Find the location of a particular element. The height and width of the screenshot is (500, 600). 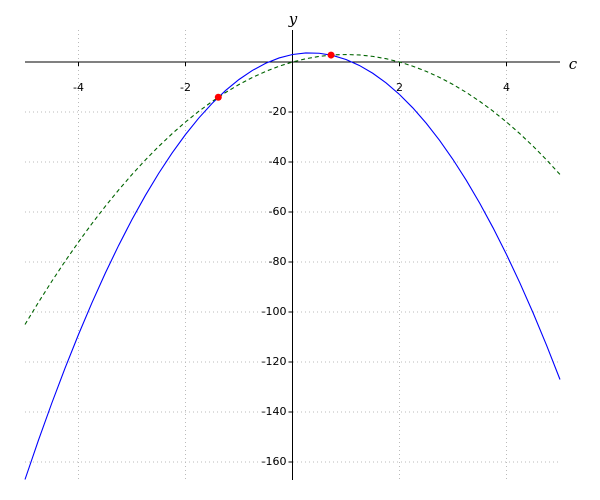

y-tick-label: -160 is located at coordinates (274, 461).